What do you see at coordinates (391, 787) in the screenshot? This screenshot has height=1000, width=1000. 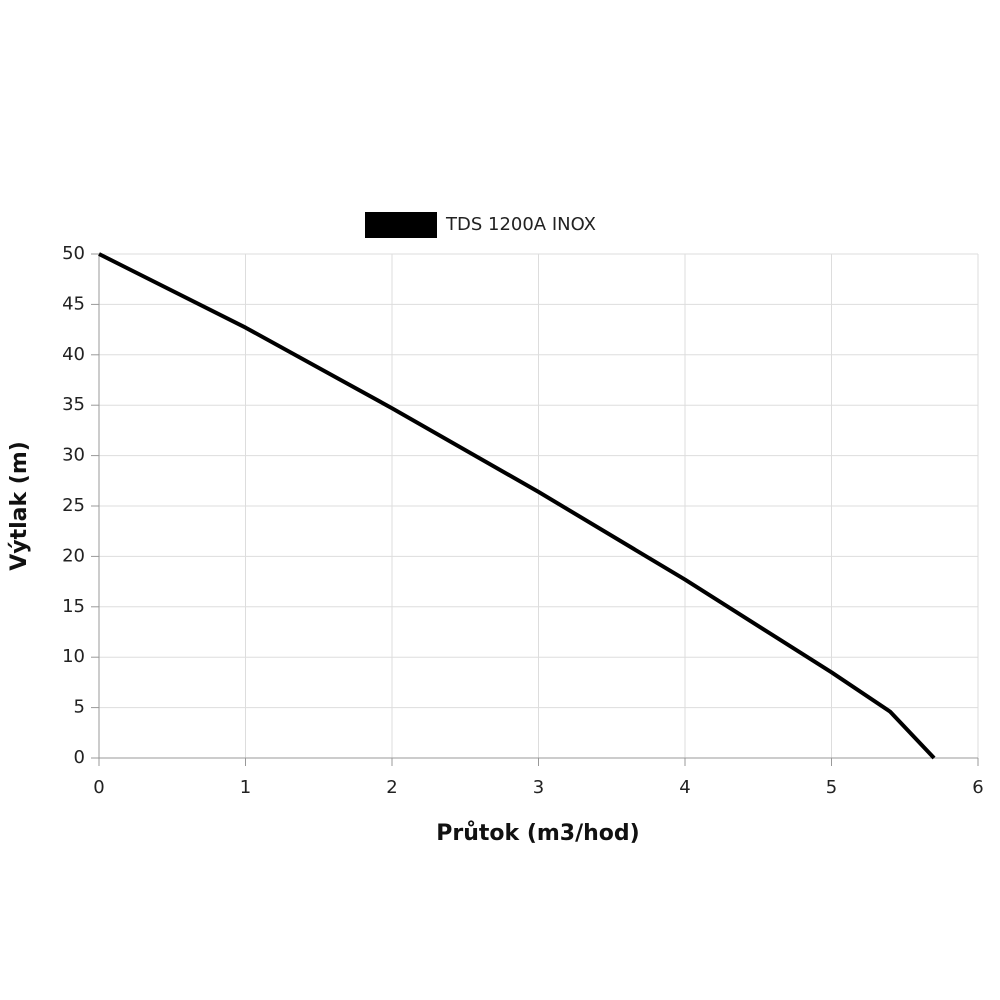 I see `x-tick-label: 2` at bounding box center [391, 787].